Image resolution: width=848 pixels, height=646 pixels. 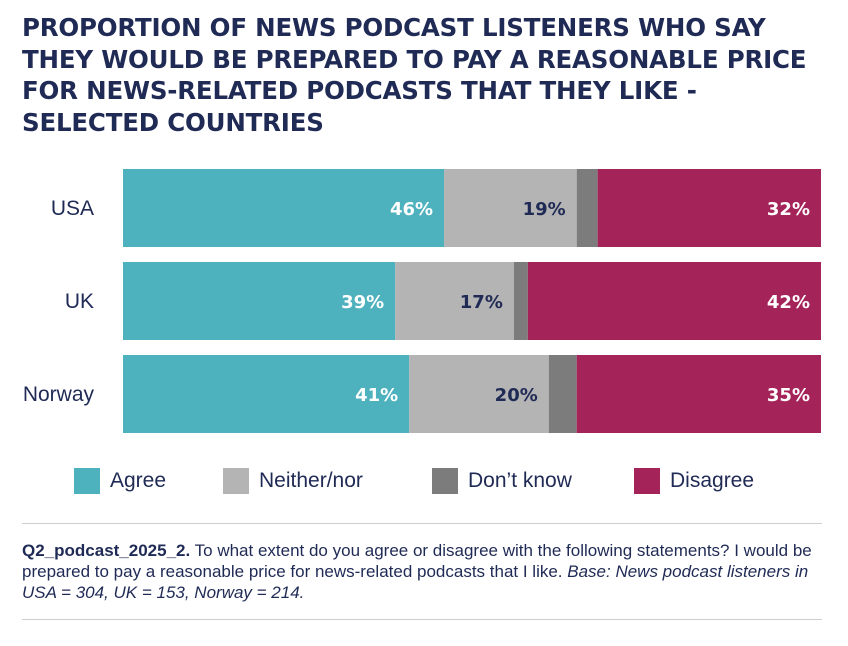 What do you see at coordinates (510, 208) in the screenshot?
I see `bar-usa-neither-nor` at bounding box center [510, 208].